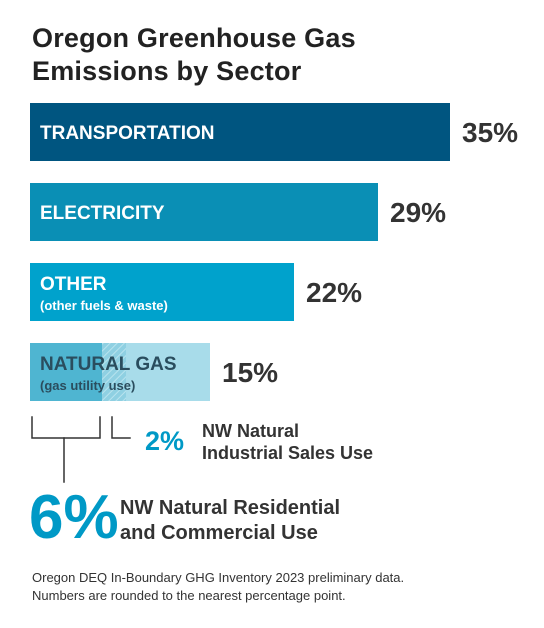 Image resolution: width=544 pixels, height=628 pixels. Describe the element at coordinates (219, 533) in the screenshot. I see `breakdown-label-residential-commercial-line-2: and Commercial Use` at that location.